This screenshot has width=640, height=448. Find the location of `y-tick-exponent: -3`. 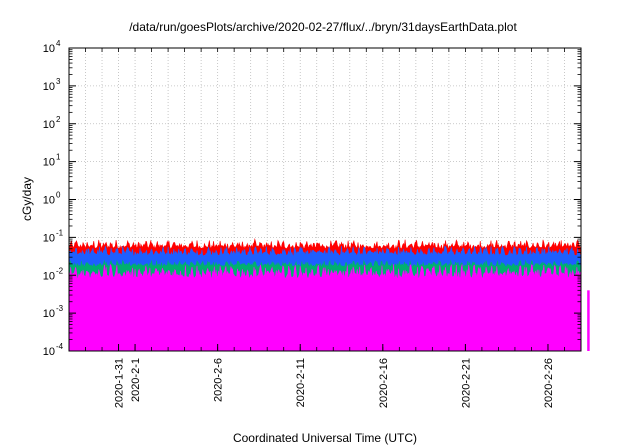

y-tick-exponent: -3 is located at coordinates (60, 308).